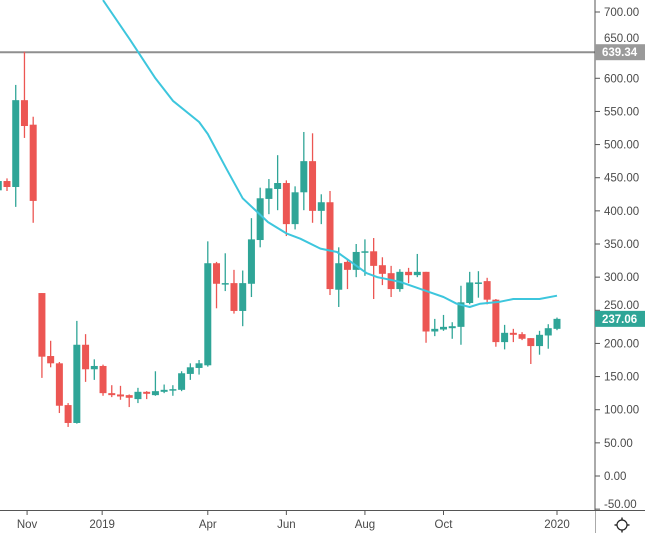 This screenshot has width=645, height=533. I want to click on x-tick-label: Jun, so click(286, 525).